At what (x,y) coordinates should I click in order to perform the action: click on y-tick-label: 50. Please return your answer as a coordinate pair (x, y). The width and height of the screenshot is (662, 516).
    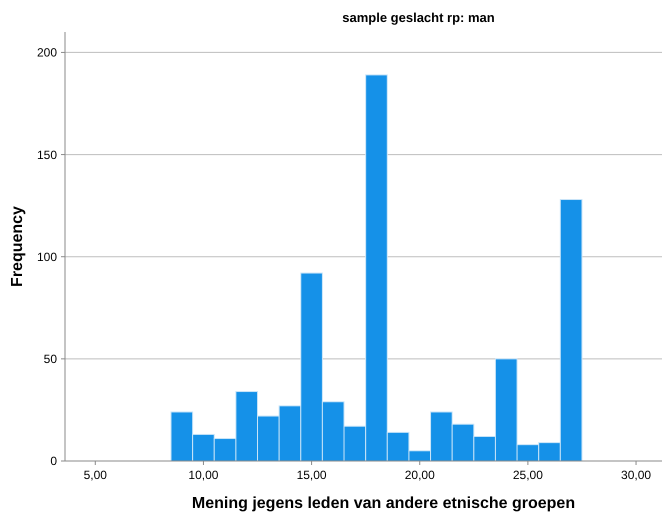
    Looking at the image, I should click on (51, 359).